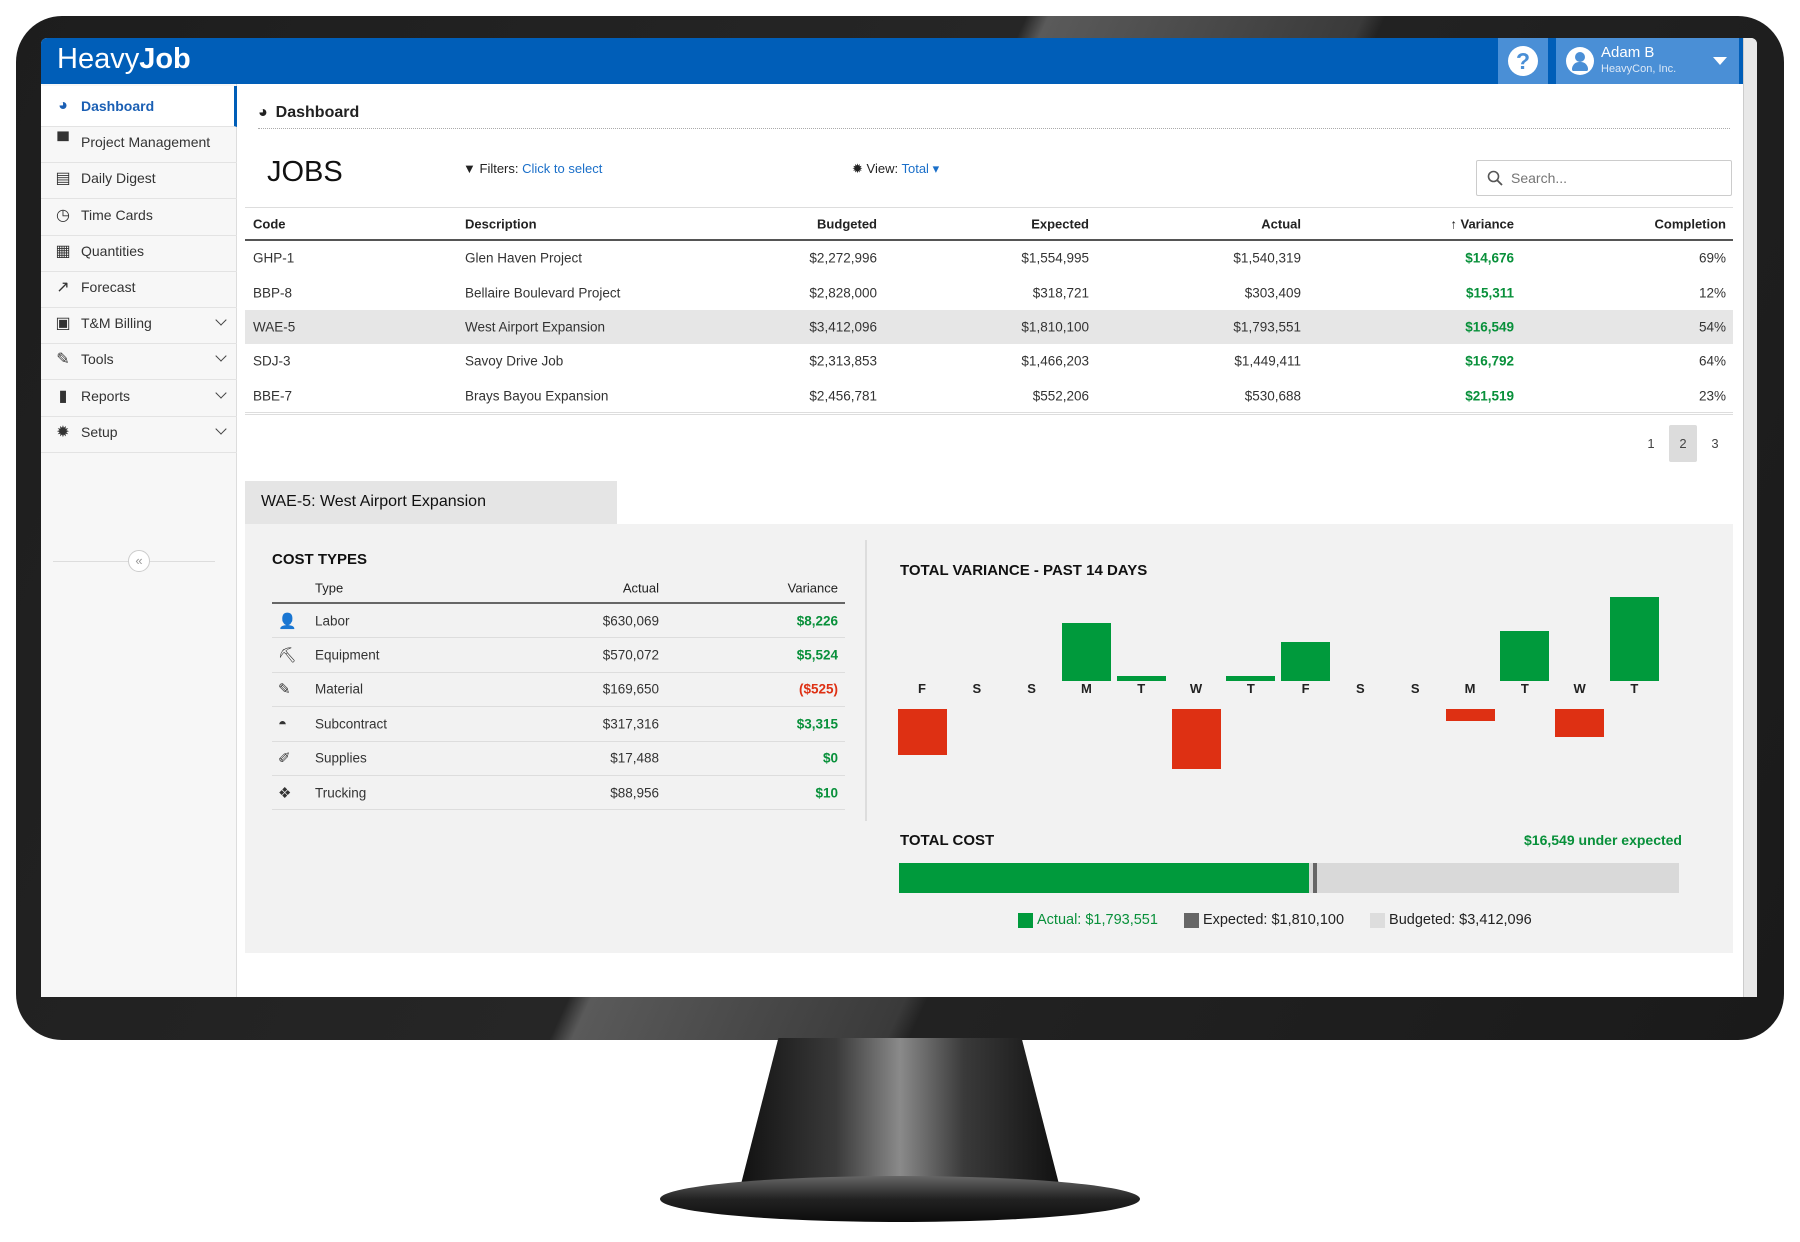 The width and height of the screenshot is (1800, 1242). I want to click on cost-type-row: ✎ Material $169,650 ($525), so click(558, 690).